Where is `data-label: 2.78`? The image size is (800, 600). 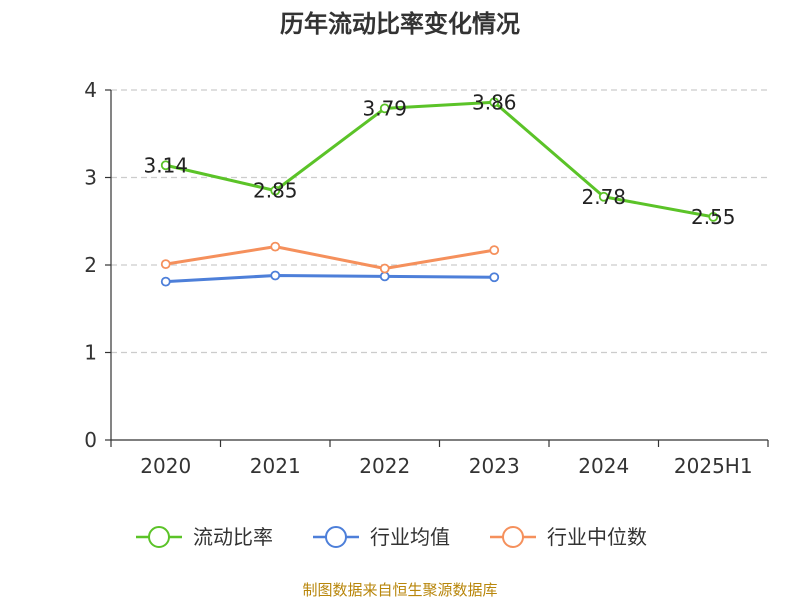 data-label: 2.78 is located at coordinates (603, 197).